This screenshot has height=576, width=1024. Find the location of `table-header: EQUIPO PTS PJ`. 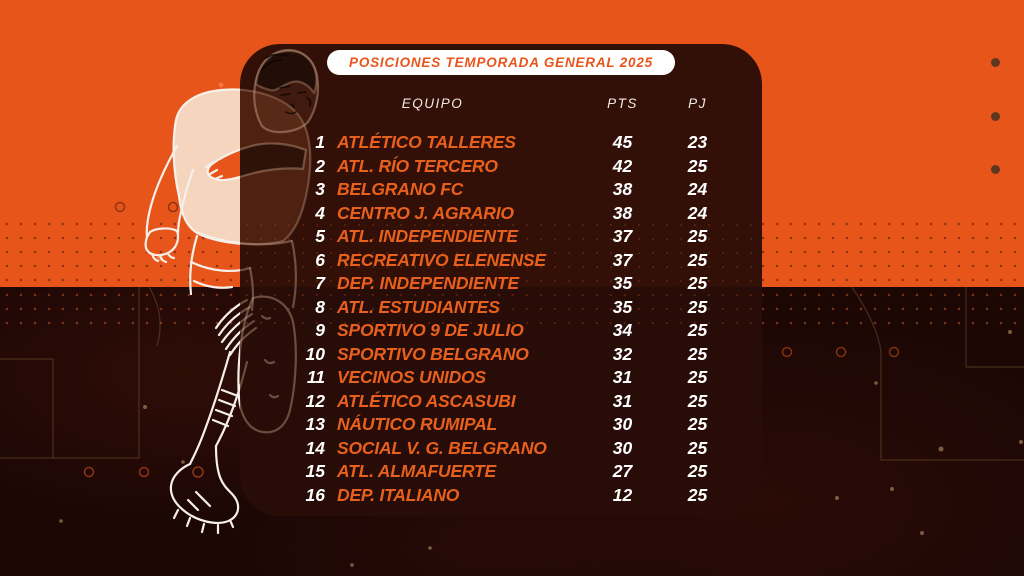

table-header: EQUIPO PTS PJ is located at coordinates (501, 106).